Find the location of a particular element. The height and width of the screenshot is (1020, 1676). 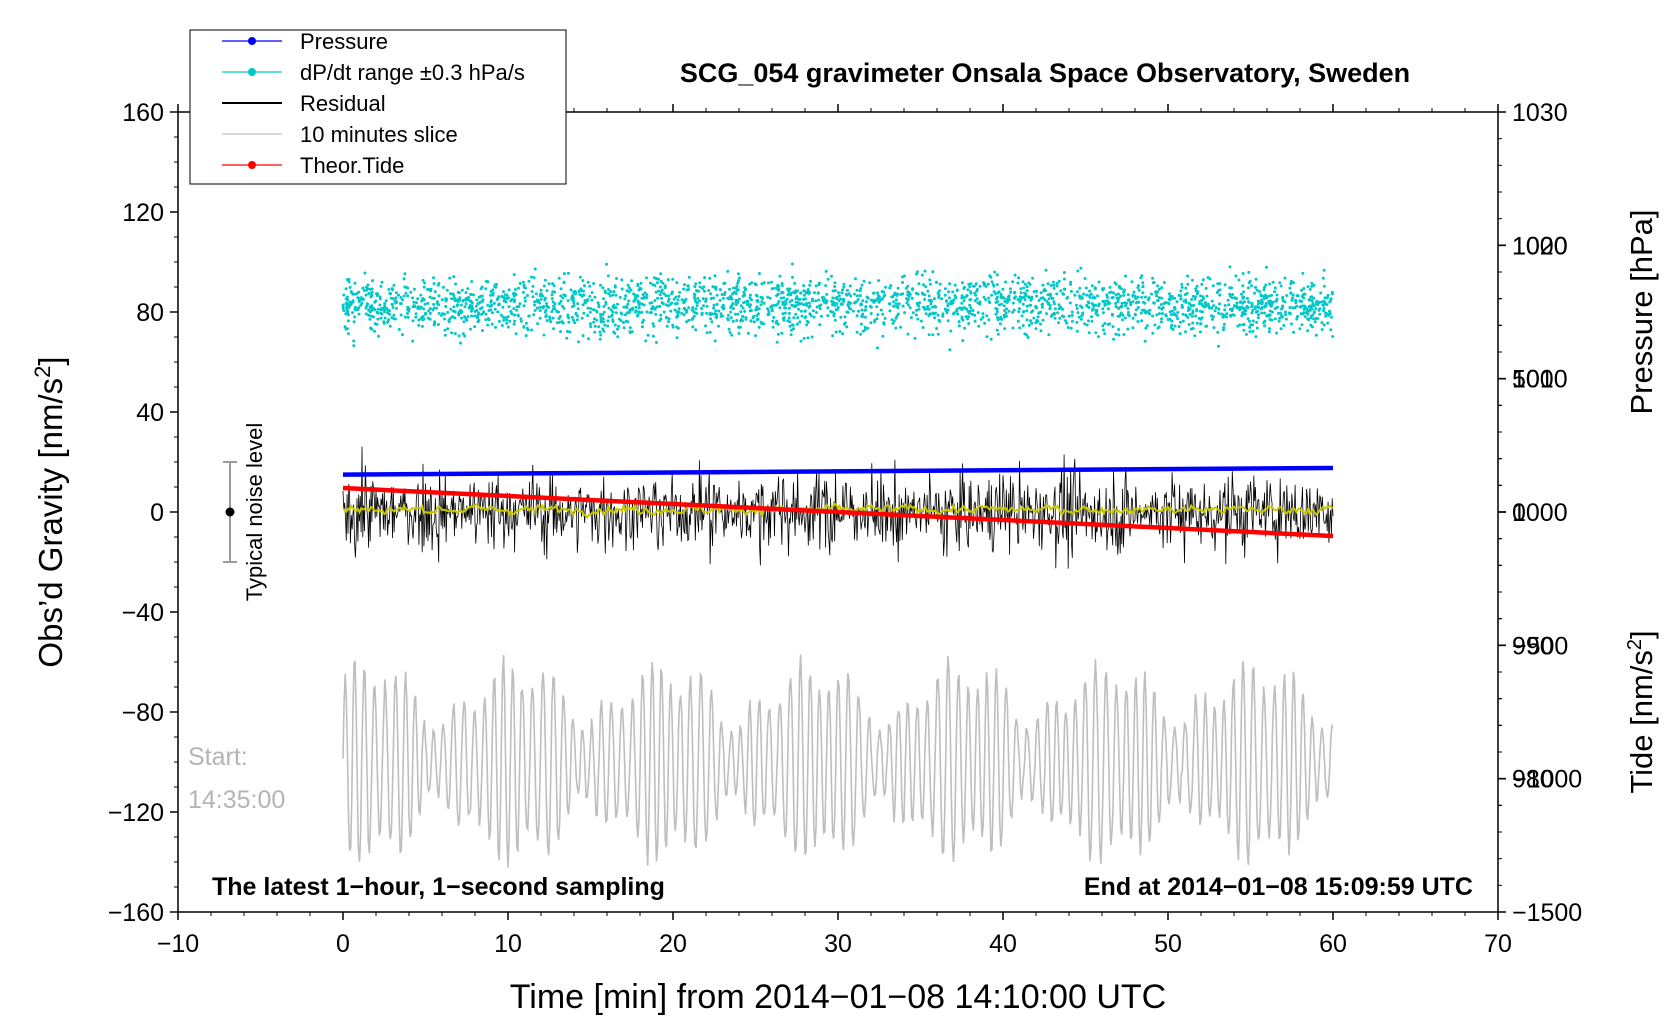

y-axis-label-tide: Tide [nm/s2] is located at coordinates (1641, 711).